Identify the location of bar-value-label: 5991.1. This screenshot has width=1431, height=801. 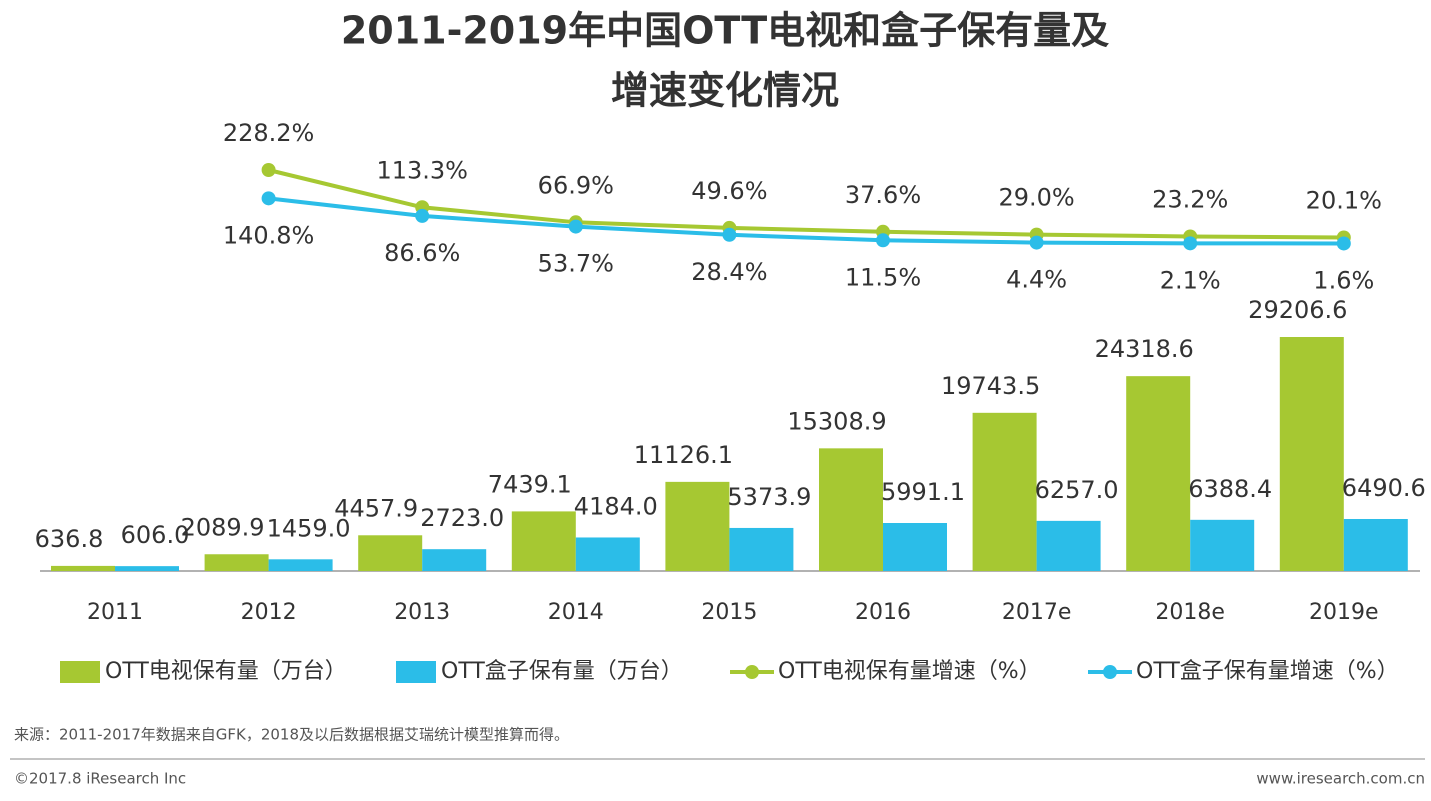
(923, 492).